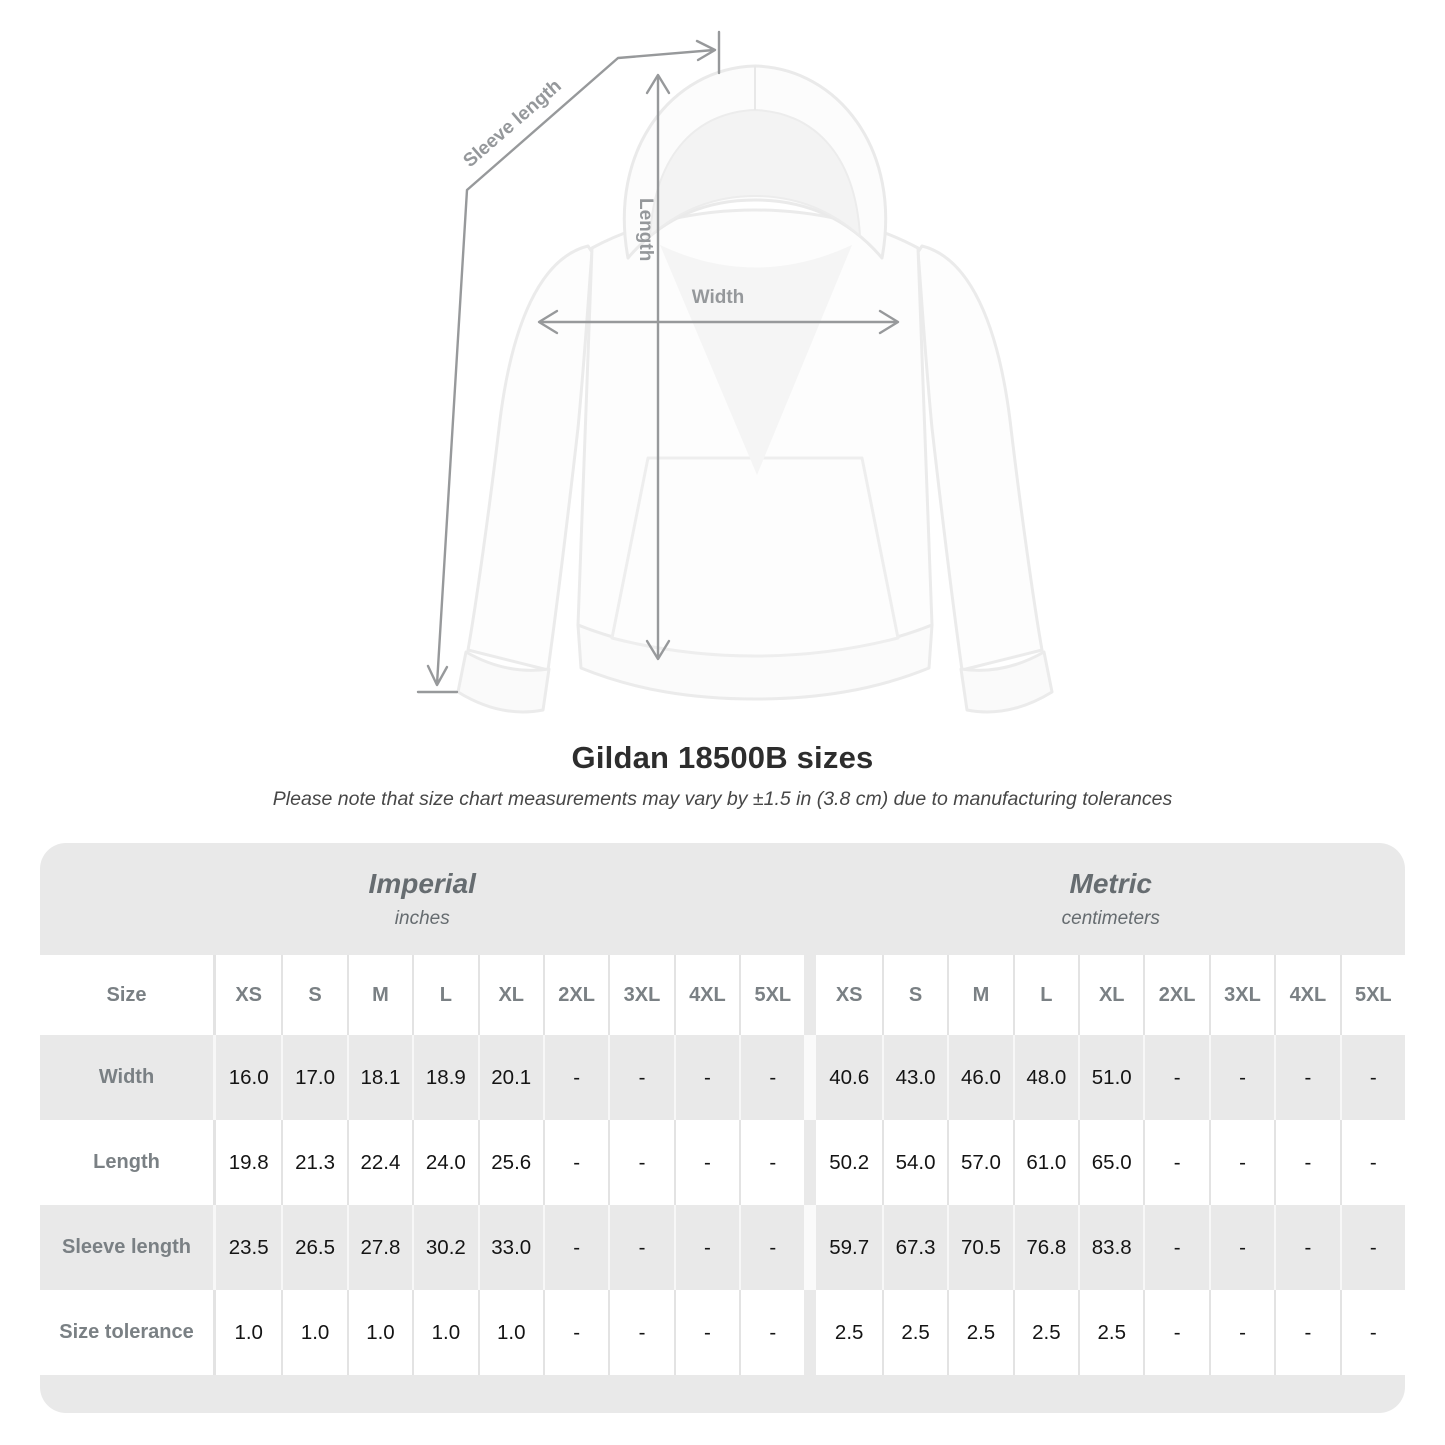 This screenshot has height=1445, width=1445. I want to click on value-cell: 20.1, so click(510, 1077).